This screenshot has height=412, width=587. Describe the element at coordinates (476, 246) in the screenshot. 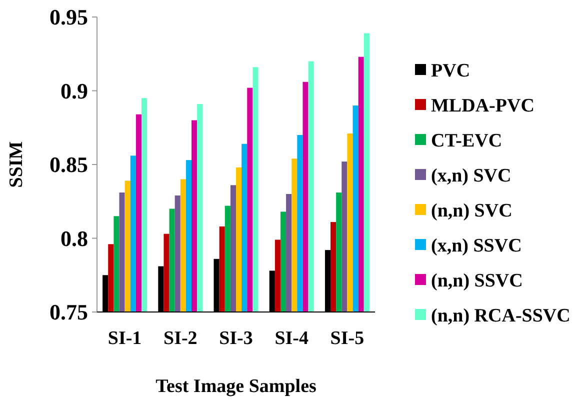

I see `legend-label: (x,n) SSVC` at that location.